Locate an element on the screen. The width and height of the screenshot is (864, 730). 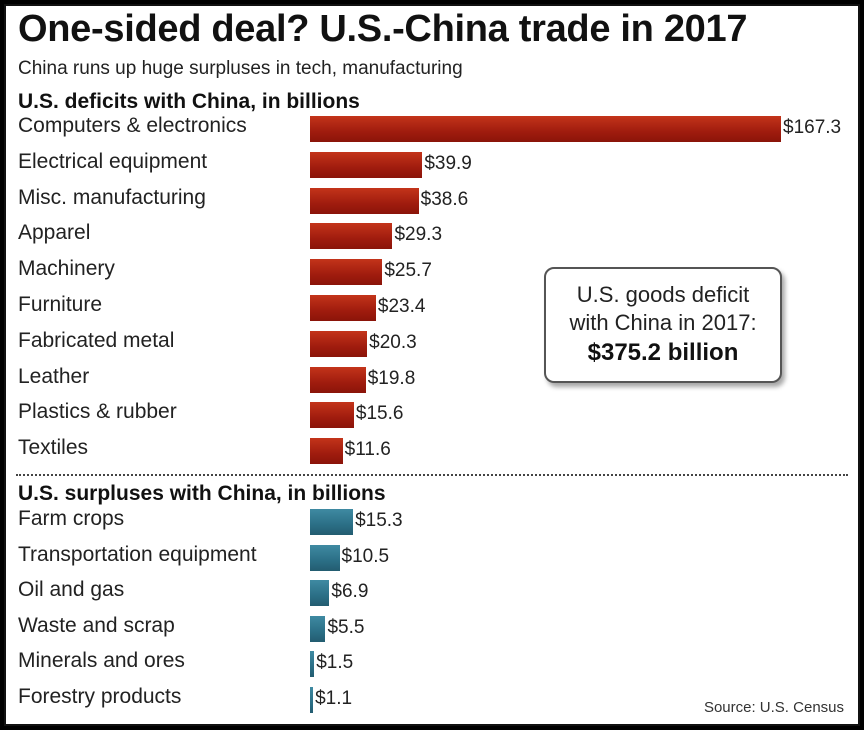
surplus-value-label: $1.5 is located at coordinates (335, 663).